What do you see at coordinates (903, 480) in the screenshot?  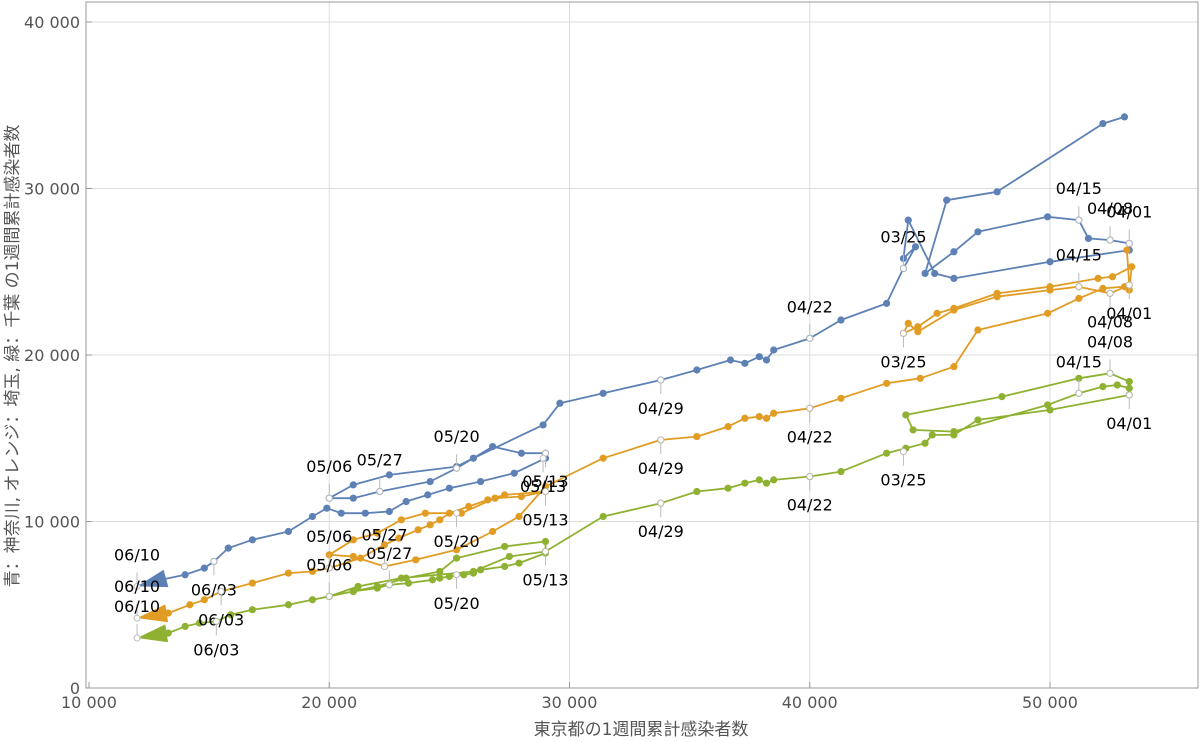 I see `date-label: 03/25` at bounding box center [903, 480].